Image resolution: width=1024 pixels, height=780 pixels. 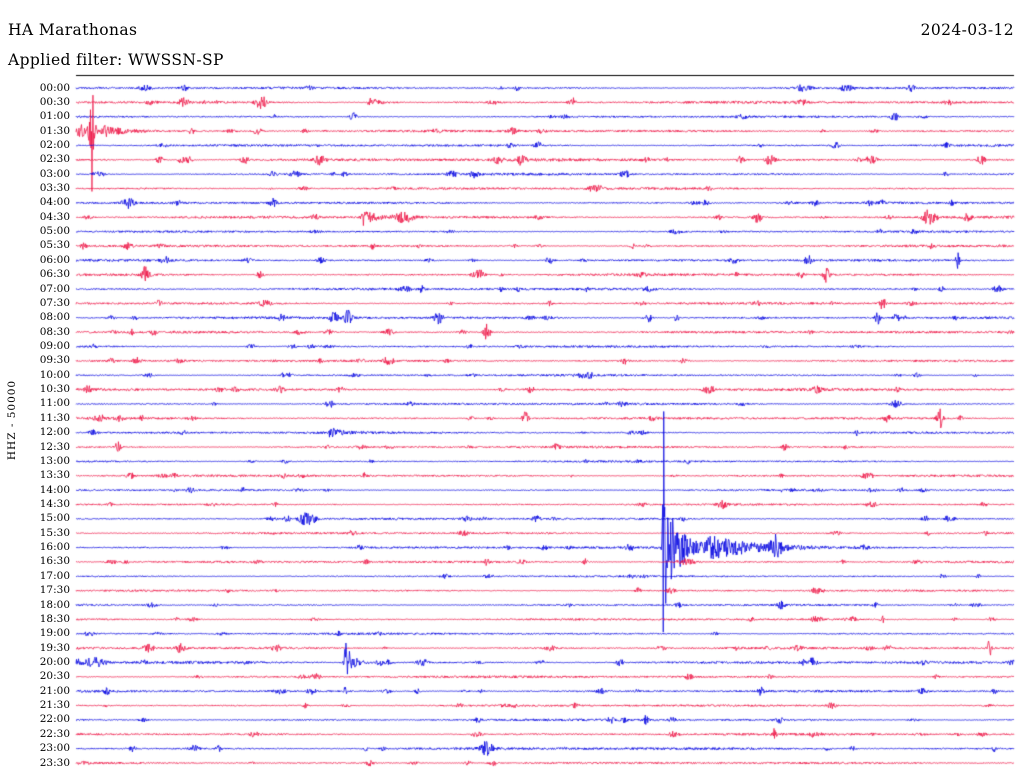 What do you see at coordinates (54, 87) in the screenshot?
I see `row-label: 00:00` at bounding box center [54, 87].